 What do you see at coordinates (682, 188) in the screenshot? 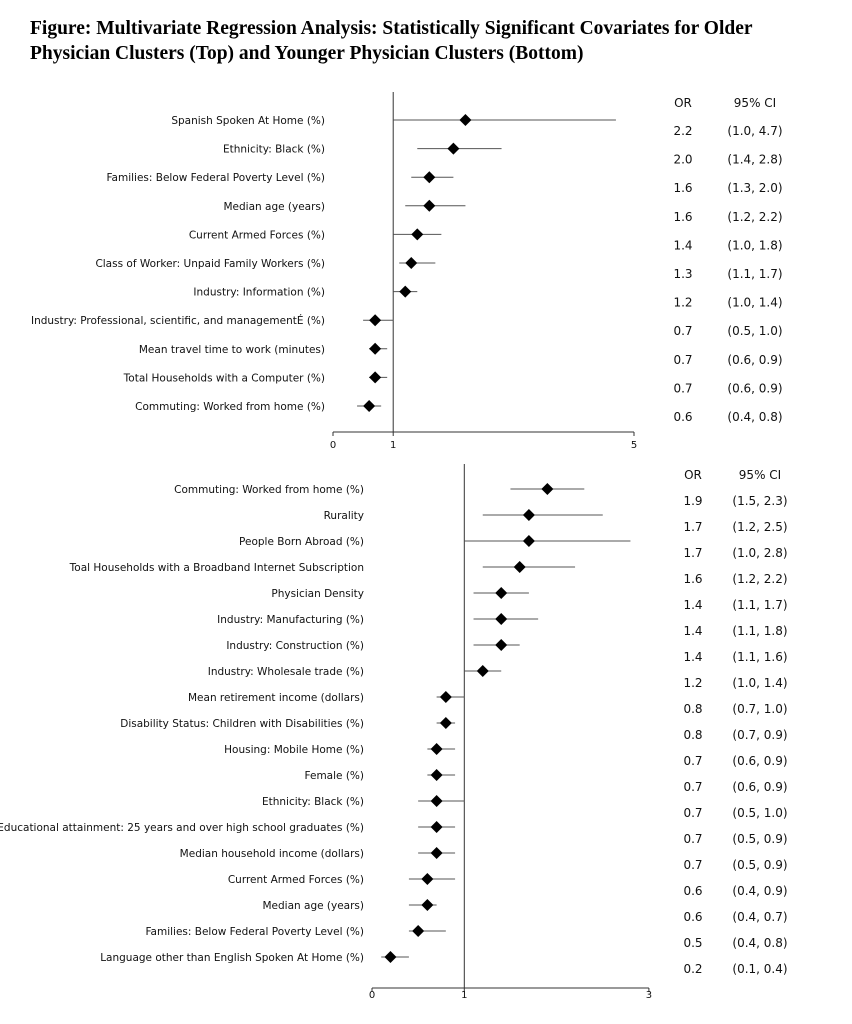
I see `or-value: 1.6` at bounding box center [682, 188].